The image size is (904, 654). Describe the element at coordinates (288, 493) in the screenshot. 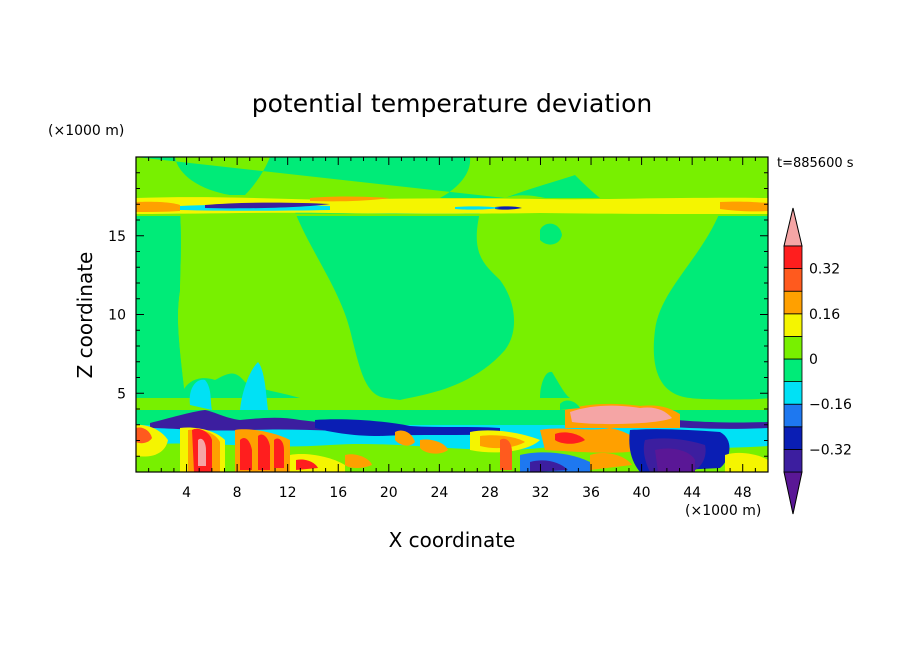

I see `x-tick-label: 12` at that location.